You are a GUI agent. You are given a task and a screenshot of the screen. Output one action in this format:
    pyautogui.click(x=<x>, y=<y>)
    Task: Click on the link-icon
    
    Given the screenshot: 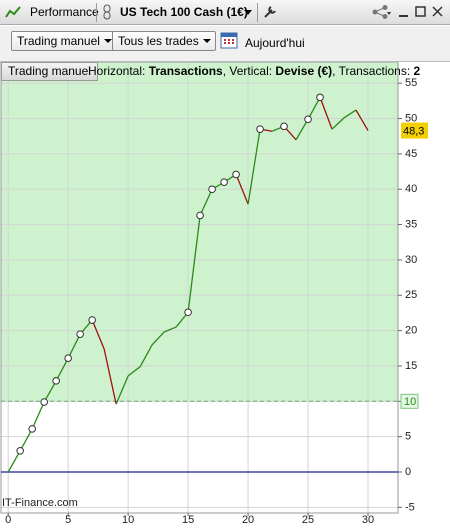 What is the action you would take?
    pyautogui.click(x=107, y=12)
    